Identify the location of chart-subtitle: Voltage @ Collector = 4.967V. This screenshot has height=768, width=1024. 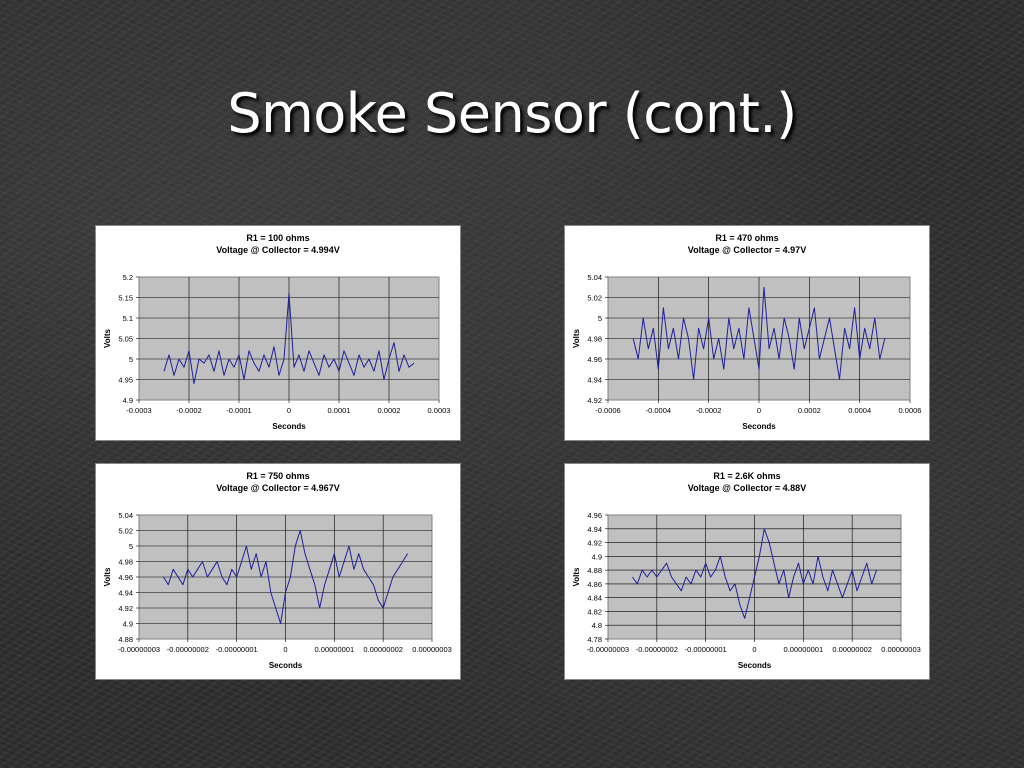
(277, 488).